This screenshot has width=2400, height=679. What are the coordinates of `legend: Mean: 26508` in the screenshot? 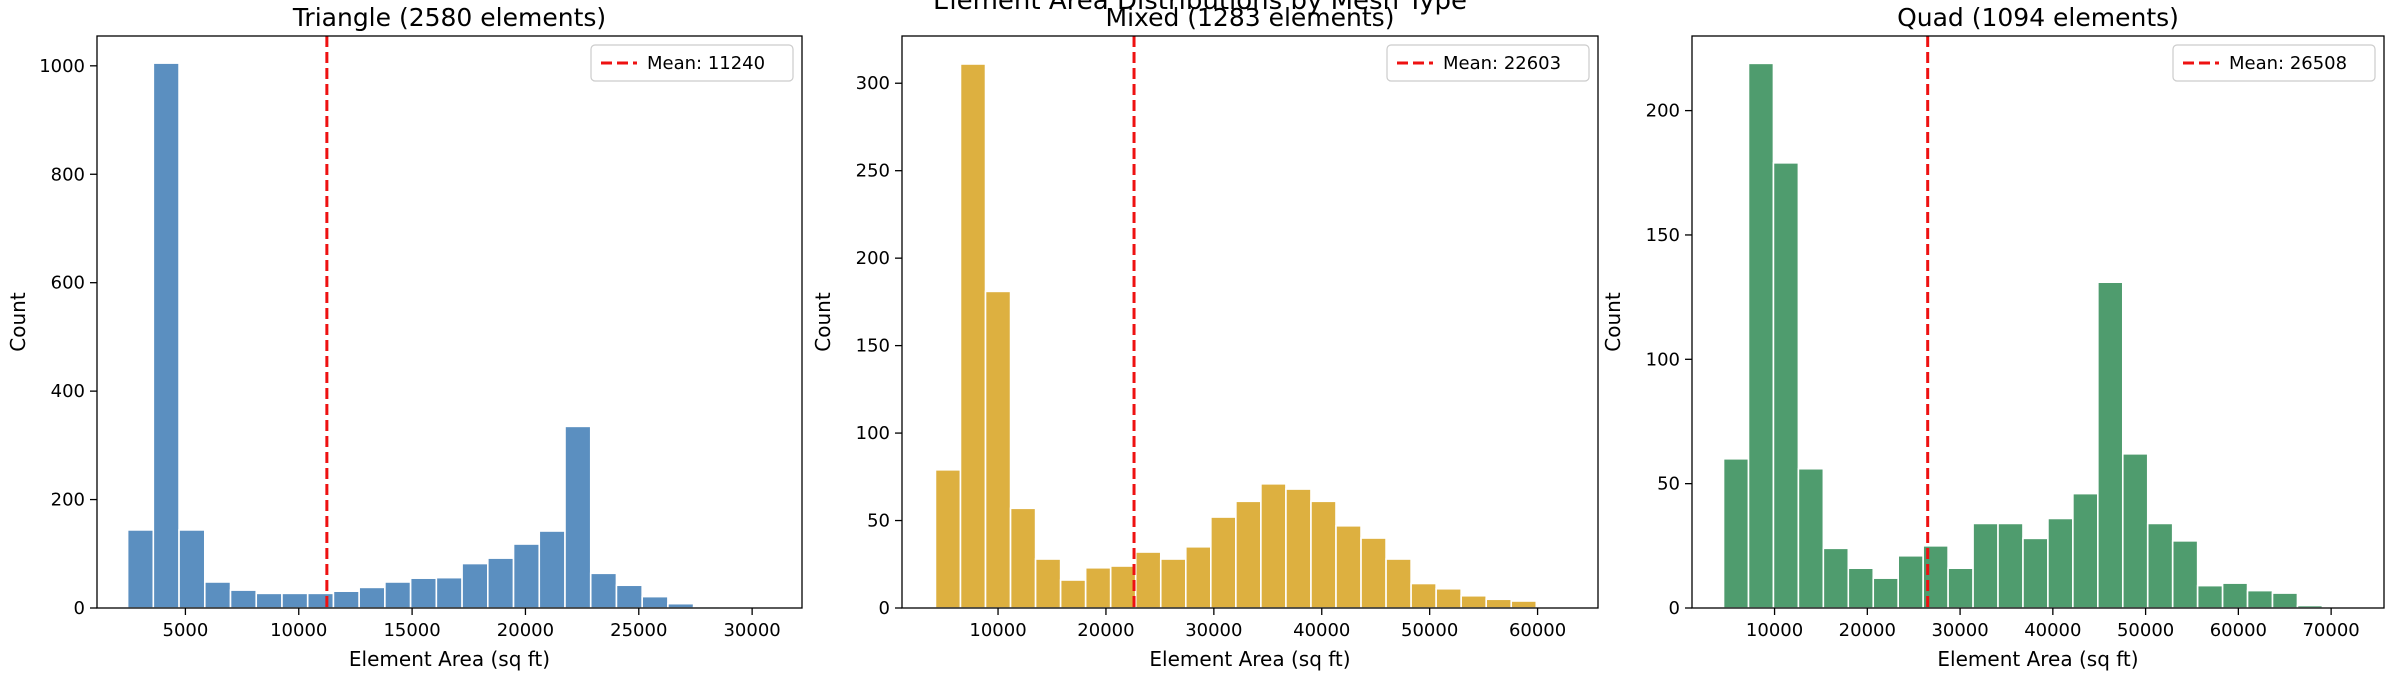 It's located at (2274, 63).